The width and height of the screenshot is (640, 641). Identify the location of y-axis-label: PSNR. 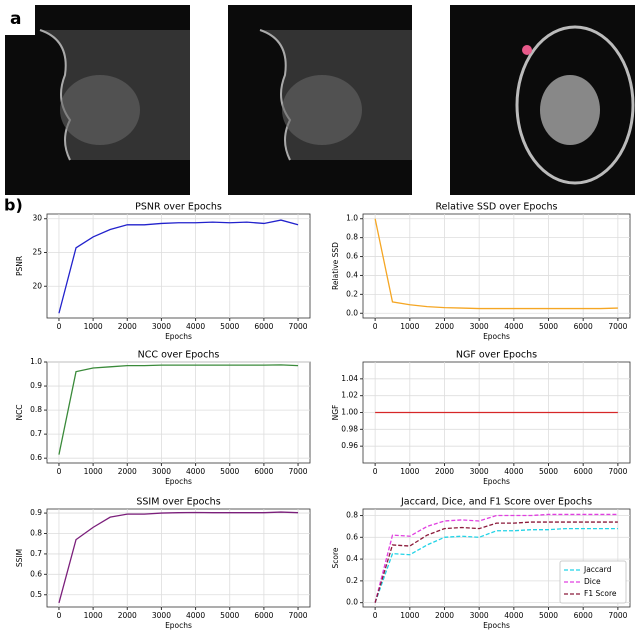
(19, 266).